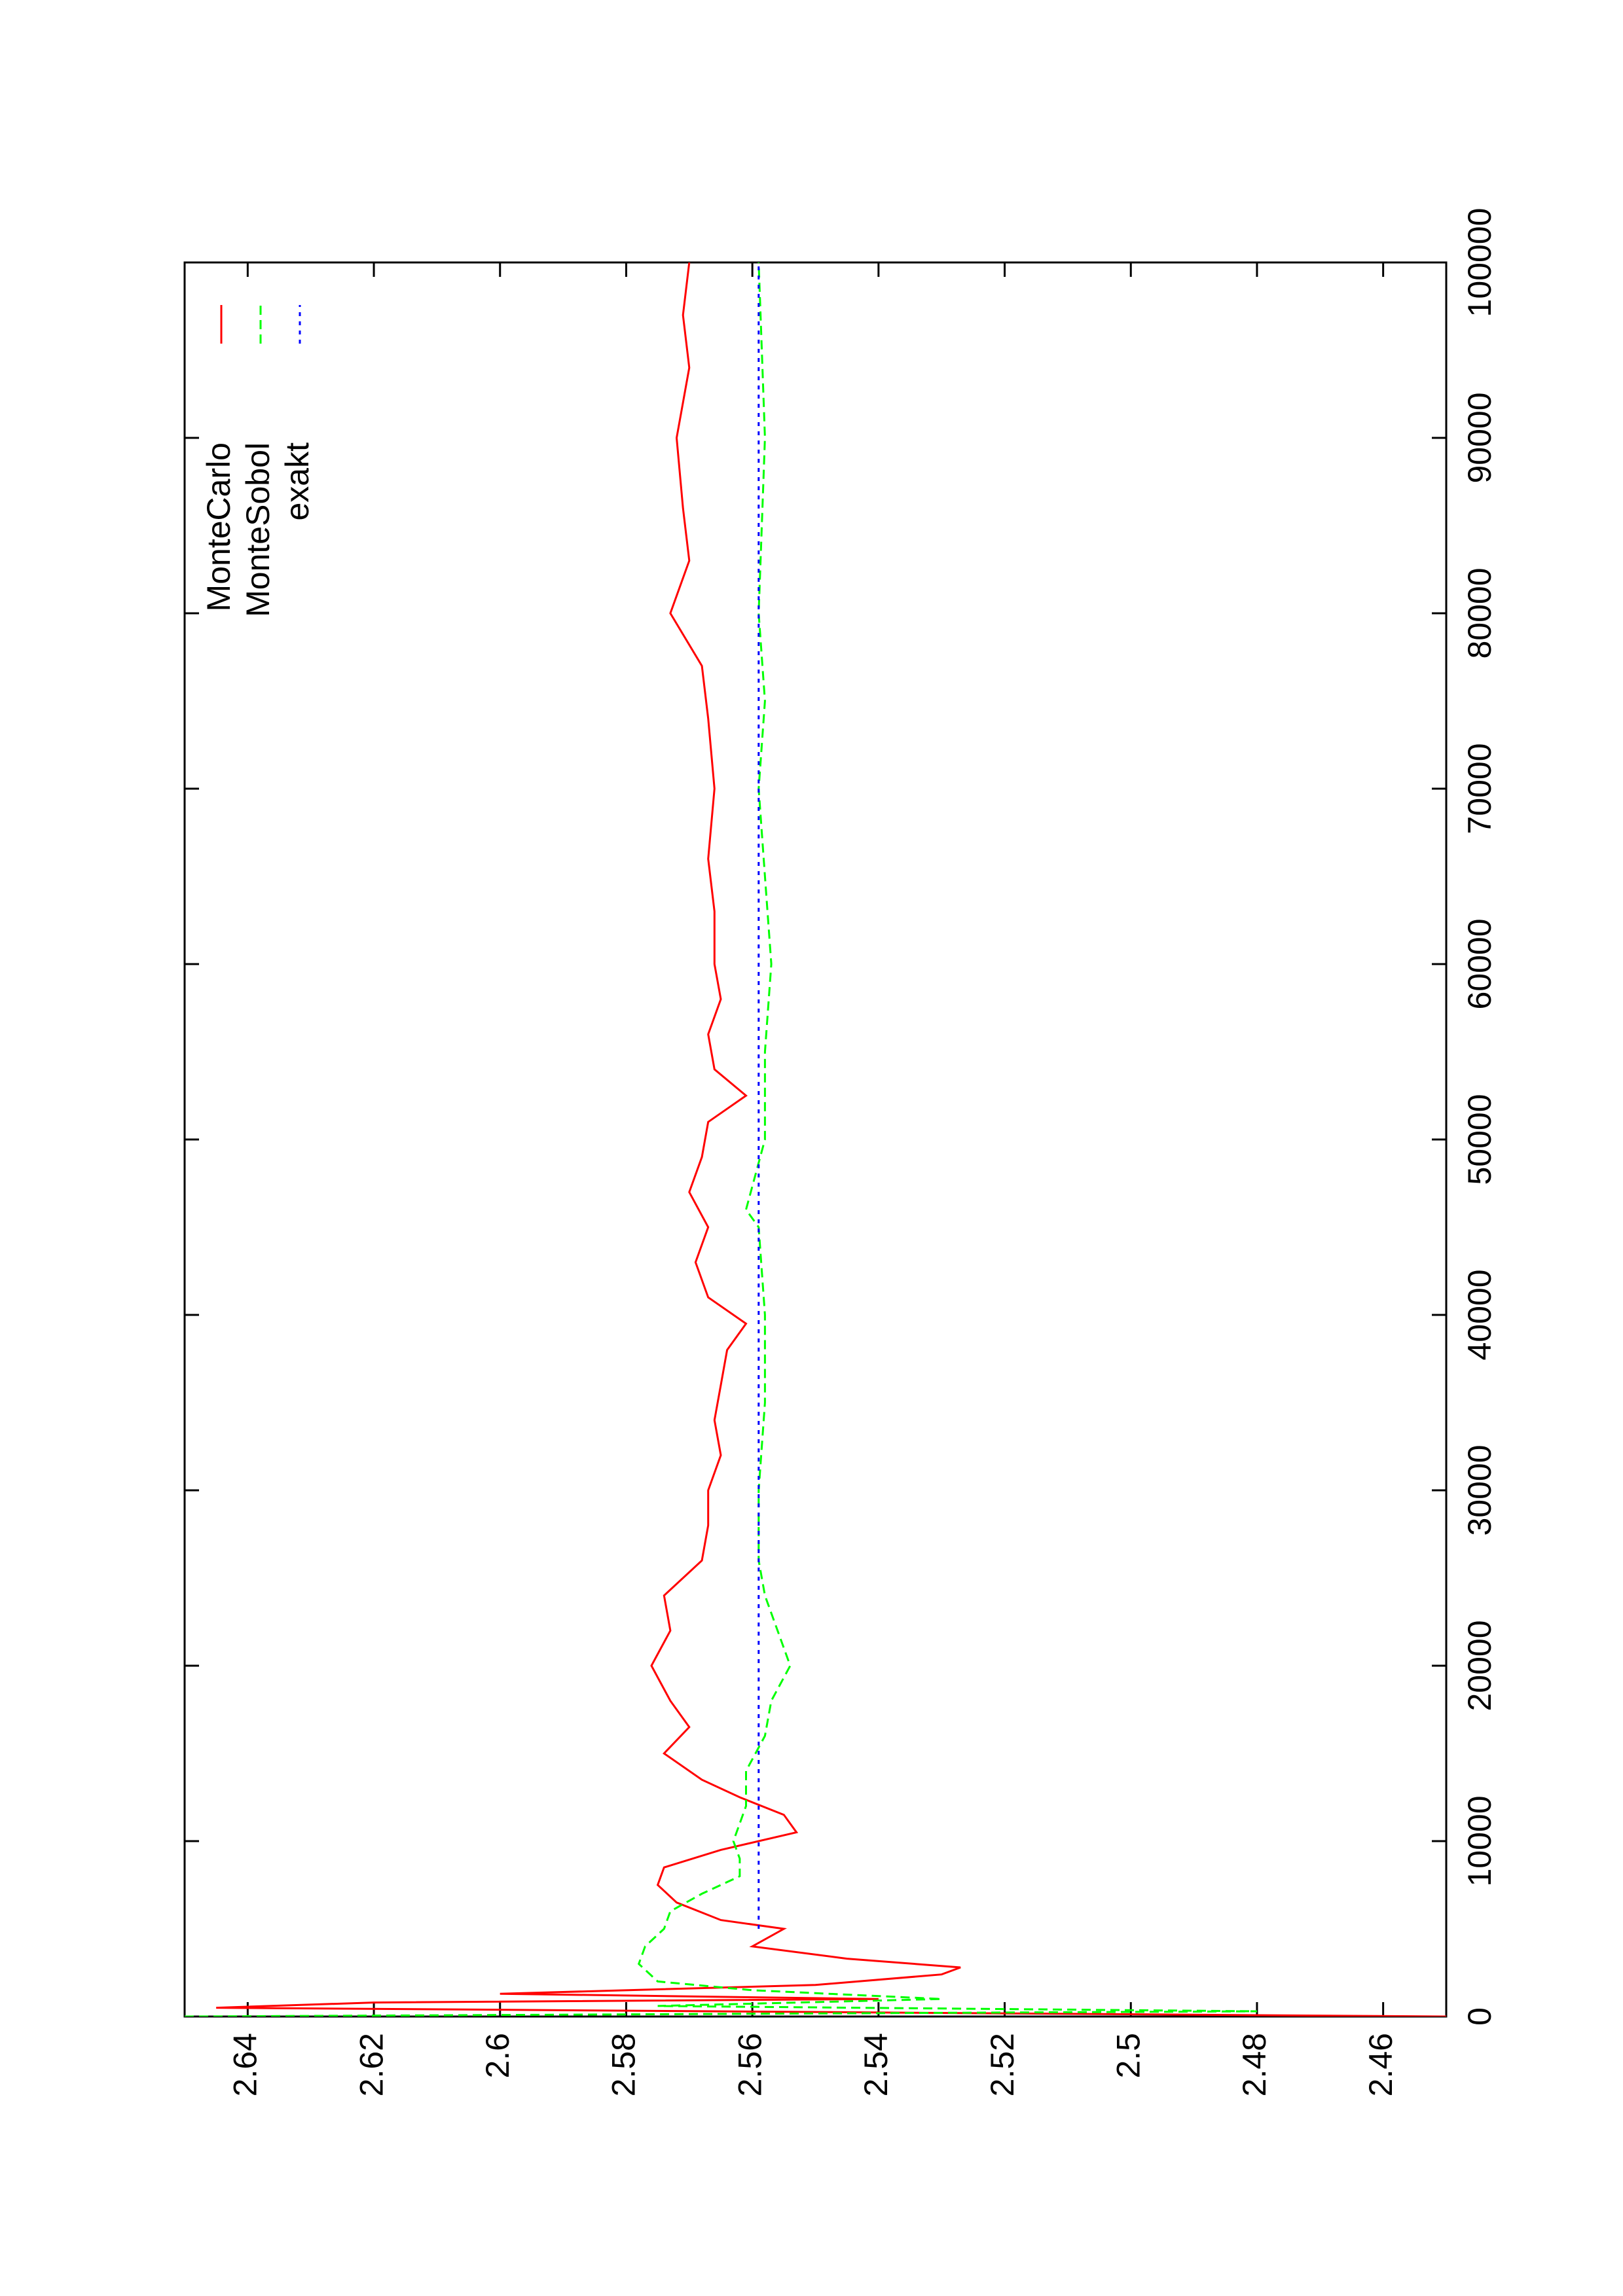  Describe the element at coordinates (245, 2064) in the screenshot. I see `y-tick-label: 2.64` at that location.